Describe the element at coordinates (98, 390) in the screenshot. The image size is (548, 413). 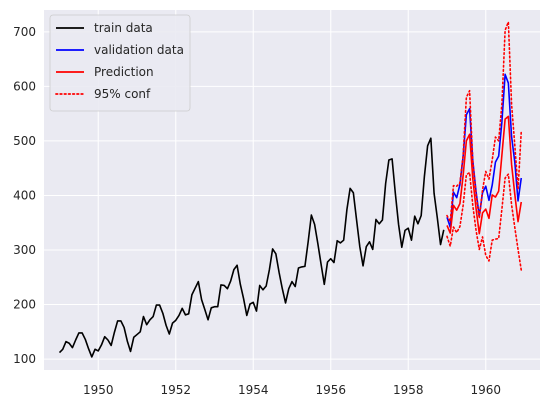
I see `x-tick-label: 1950` at that location.